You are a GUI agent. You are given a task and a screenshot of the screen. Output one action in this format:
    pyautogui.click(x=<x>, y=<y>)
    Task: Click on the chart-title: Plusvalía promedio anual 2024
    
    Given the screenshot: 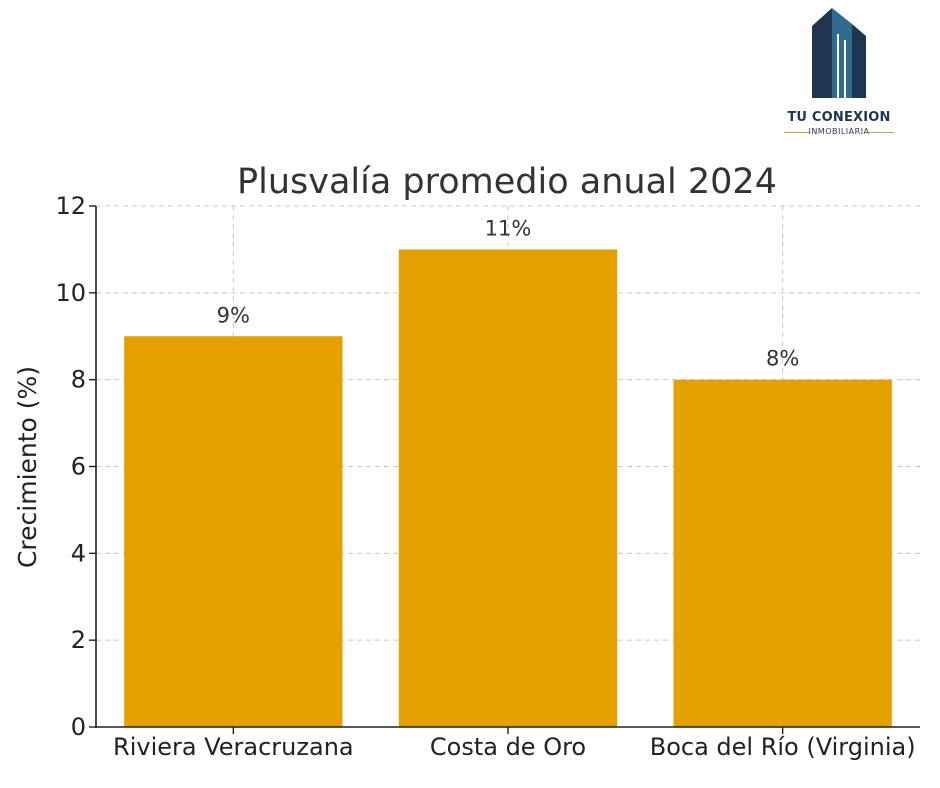 What is the action you would take?
    pyautogui.click(x=507, y=182)
    